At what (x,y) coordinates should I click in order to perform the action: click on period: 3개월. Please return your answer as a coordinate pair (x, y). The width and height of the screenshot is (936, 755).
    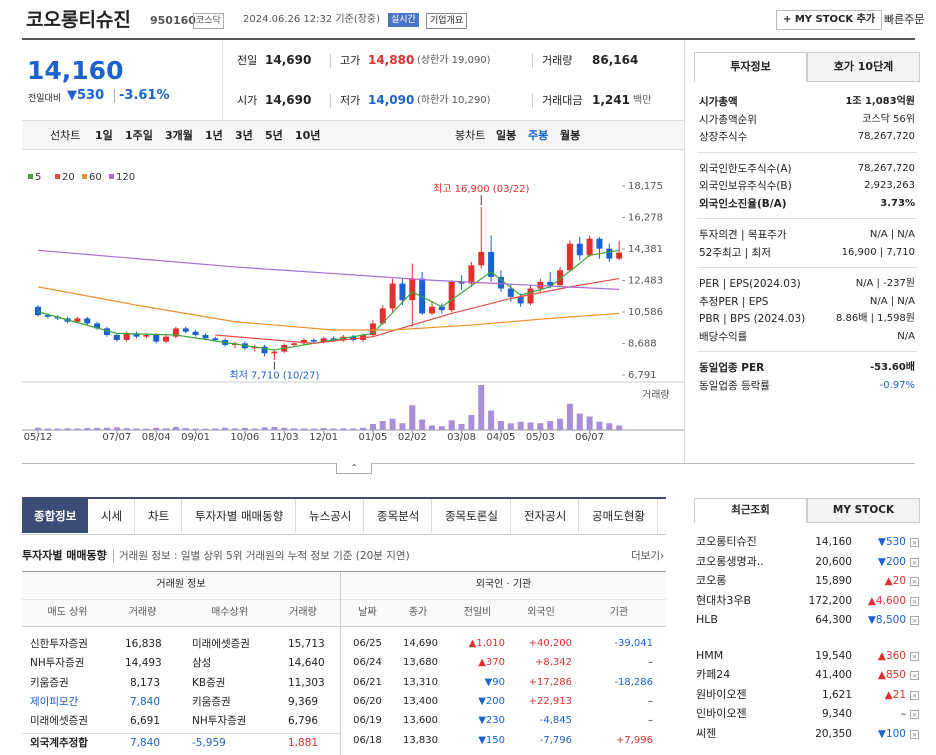
    Looking at the image, I should click on (179, 135).